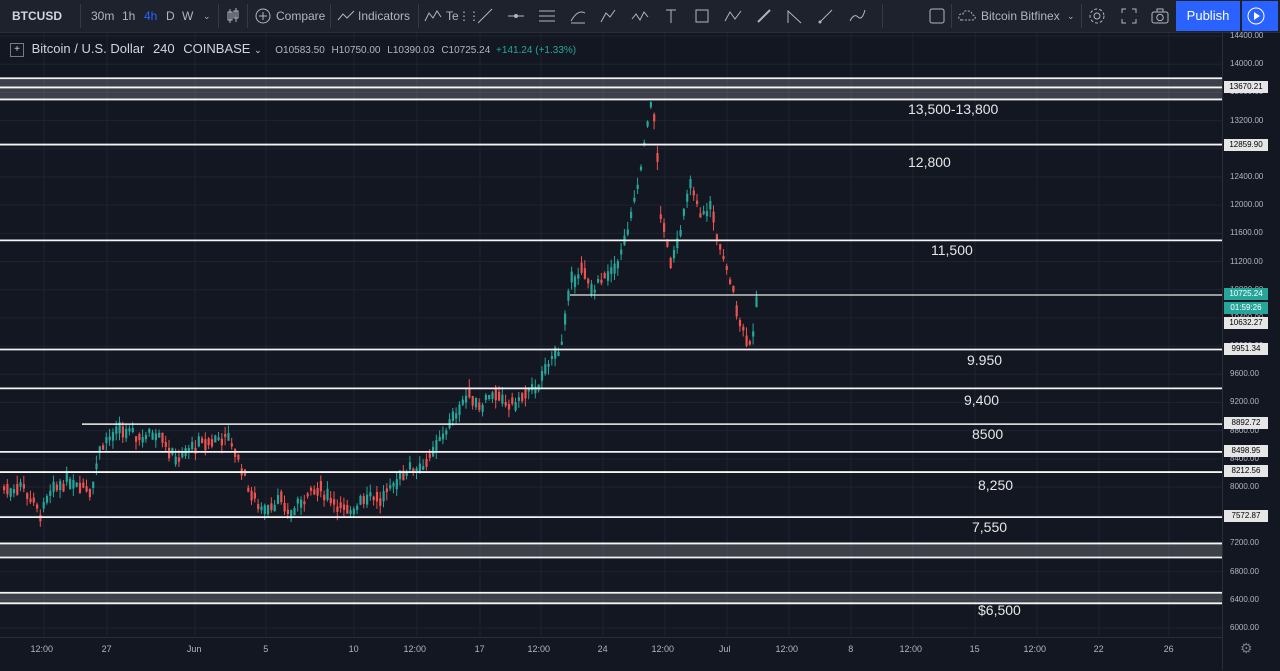  Describe the element at coordinates (733, 16) in the screenshot. I see `abcd-pattern-icon` at that location.